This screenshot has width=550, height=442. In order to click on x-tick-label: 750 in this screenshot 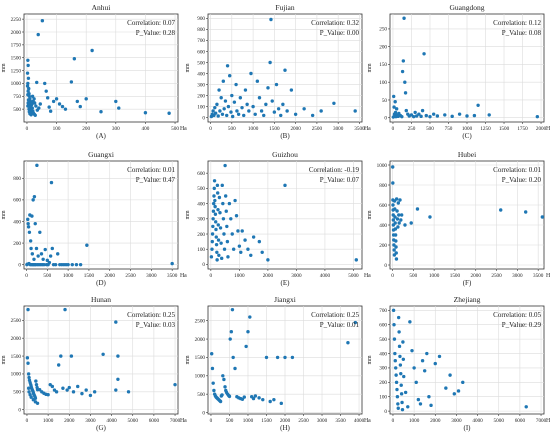, I will do `click(449, 129)`.